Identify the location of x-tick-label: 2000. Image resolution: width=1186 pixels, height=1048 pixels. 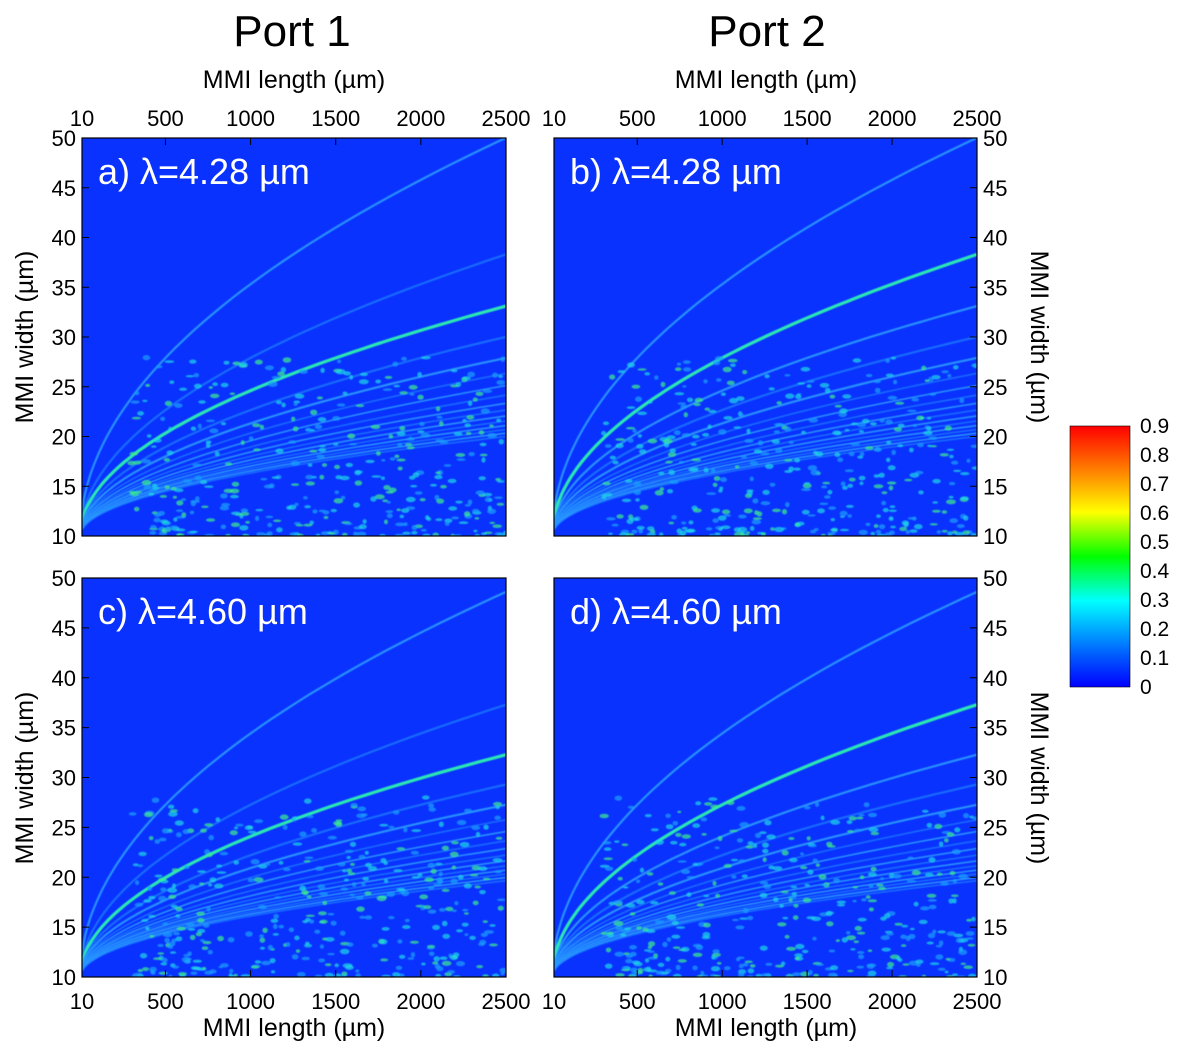
(892, 1001).